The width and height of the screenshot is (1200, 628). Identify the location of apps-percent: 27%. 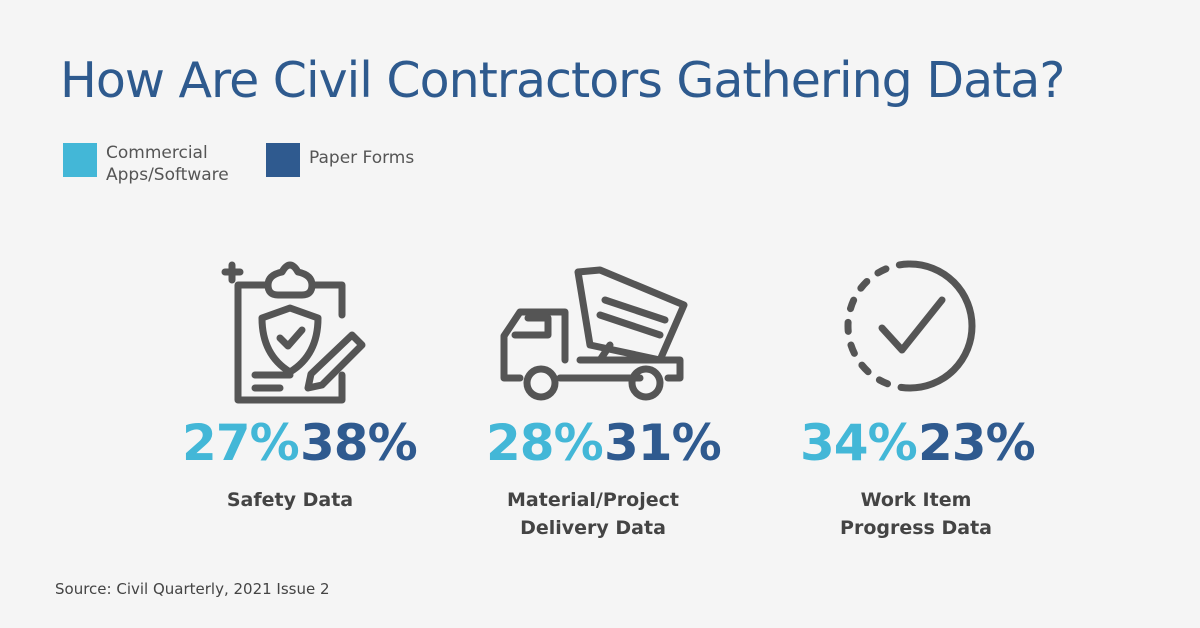
(241, 443).